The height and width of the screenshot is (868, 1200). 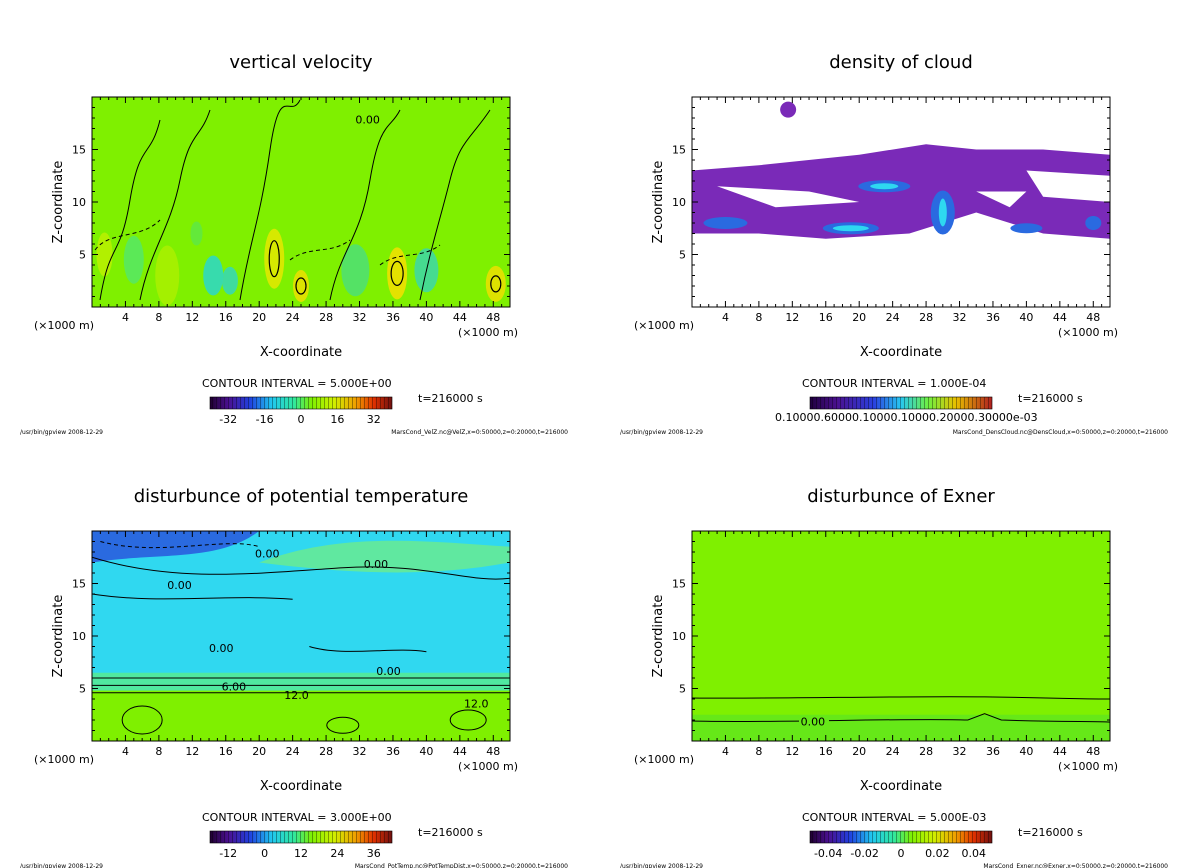 What do you see at coordinates (901, 62) in the screenshot?
I see `chart-title: density of cloud` at bounding box center [901, 62].